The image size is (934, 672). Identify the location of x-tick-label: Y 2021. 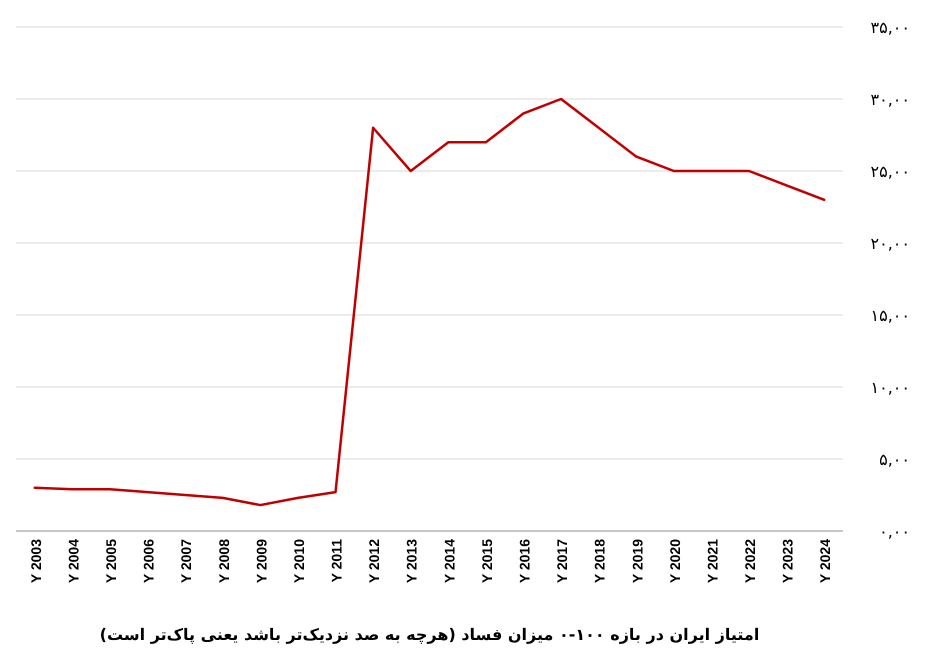
(712, 561).